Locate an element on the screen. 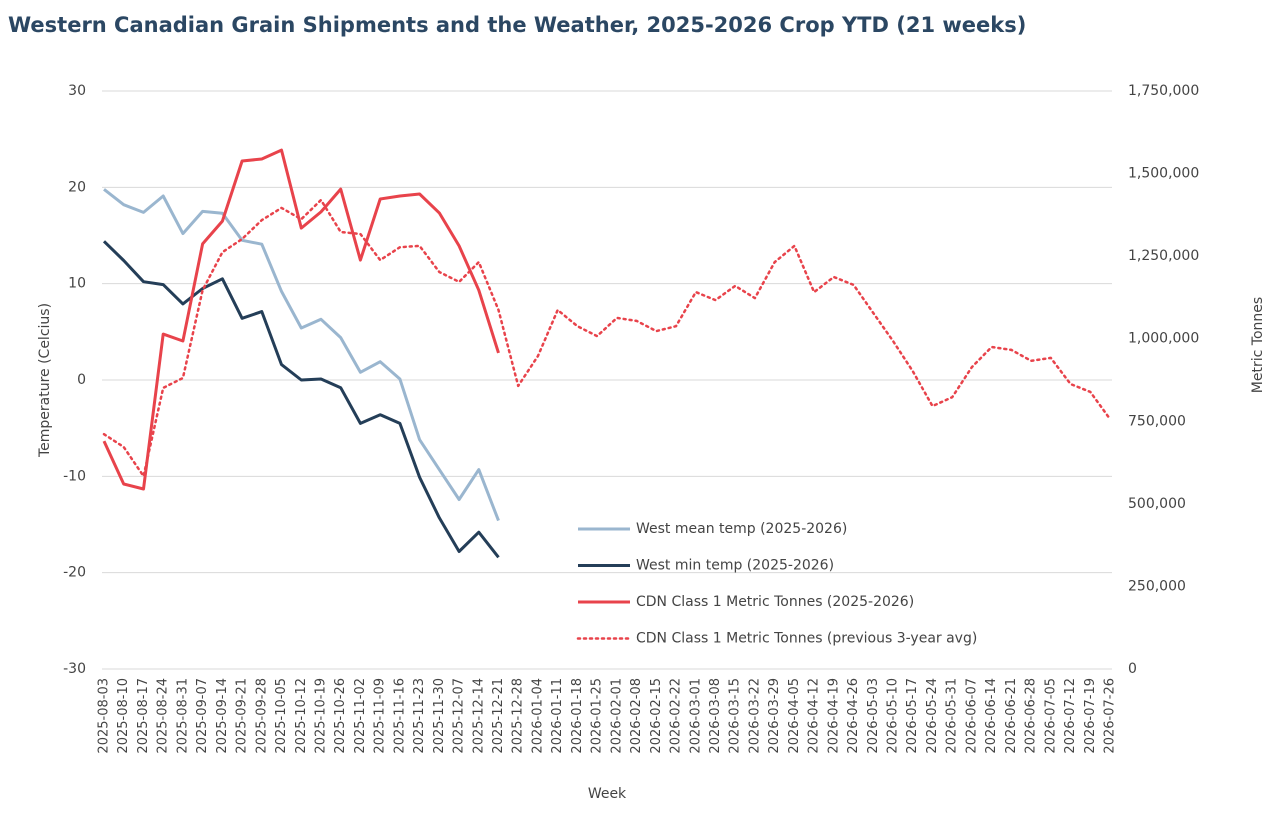 This screenshot has width=1278, height=830. x-tick-label: 2026-02-01 is located at coordinates (616, 716).